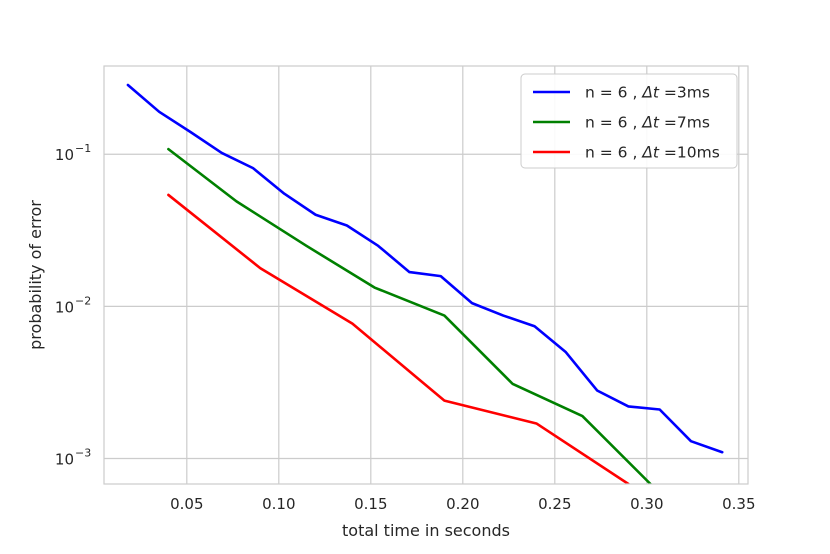 This screenshot has width=830, height=554. I want to click on y-tick-label: 10 −2, so click(73, 305).